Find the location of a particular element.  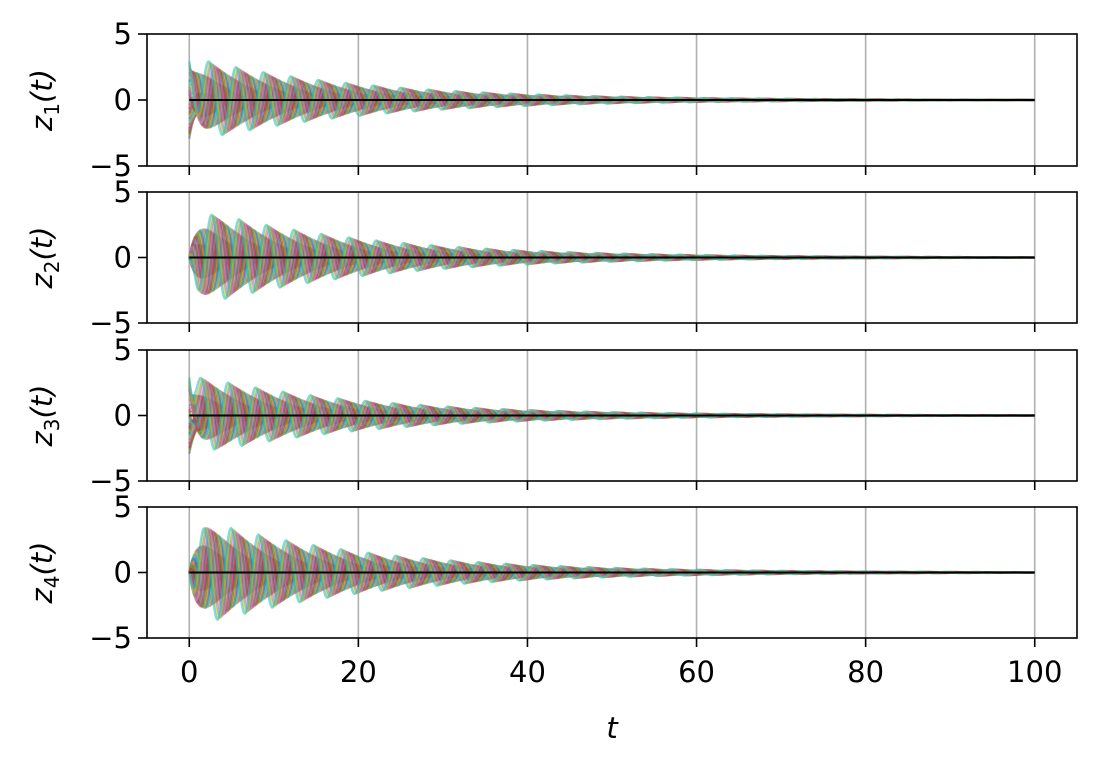

y-axis-label: z1(t) is located at coordinates (44, 100).